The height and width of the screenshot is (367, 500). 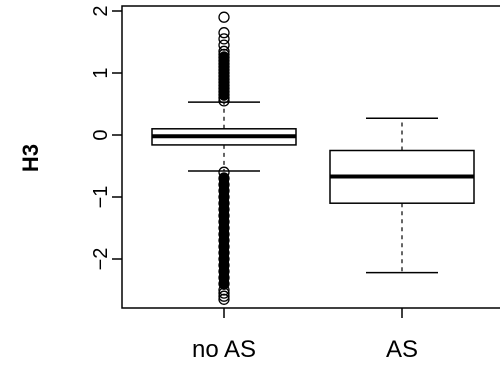 What do you see at coordinates (101, 259) in the screenshot?
I see `y-tick-label: −2` at bounding box center [101, 259].